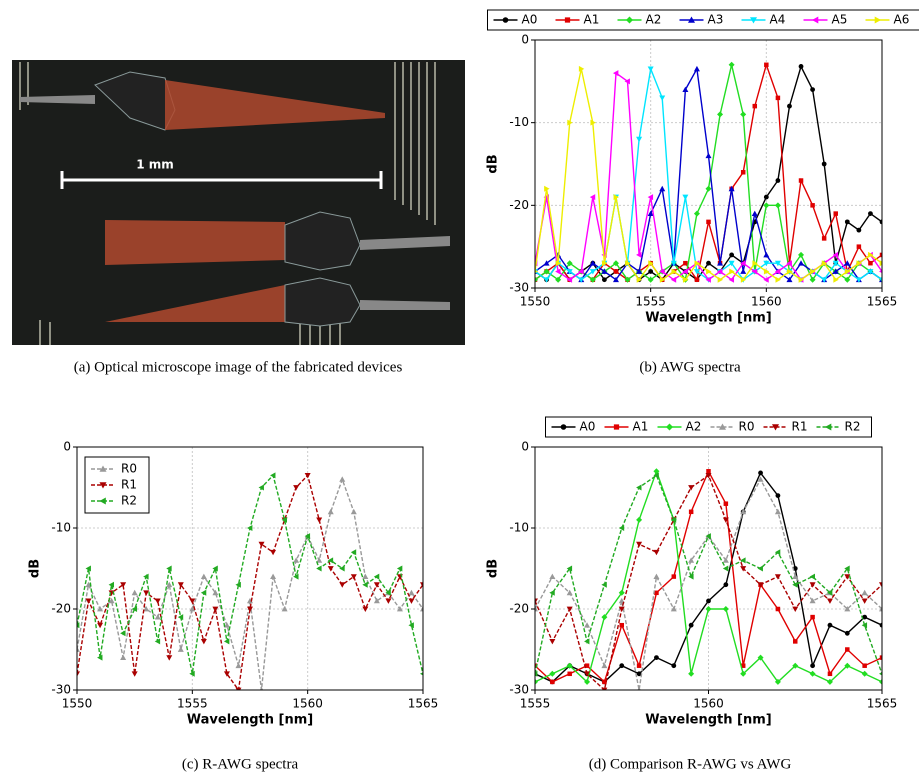 This screenshot has width=919, height=782. Describe the element at coordinates (250, 581) in the screenshot. I see `series-group` at that location.